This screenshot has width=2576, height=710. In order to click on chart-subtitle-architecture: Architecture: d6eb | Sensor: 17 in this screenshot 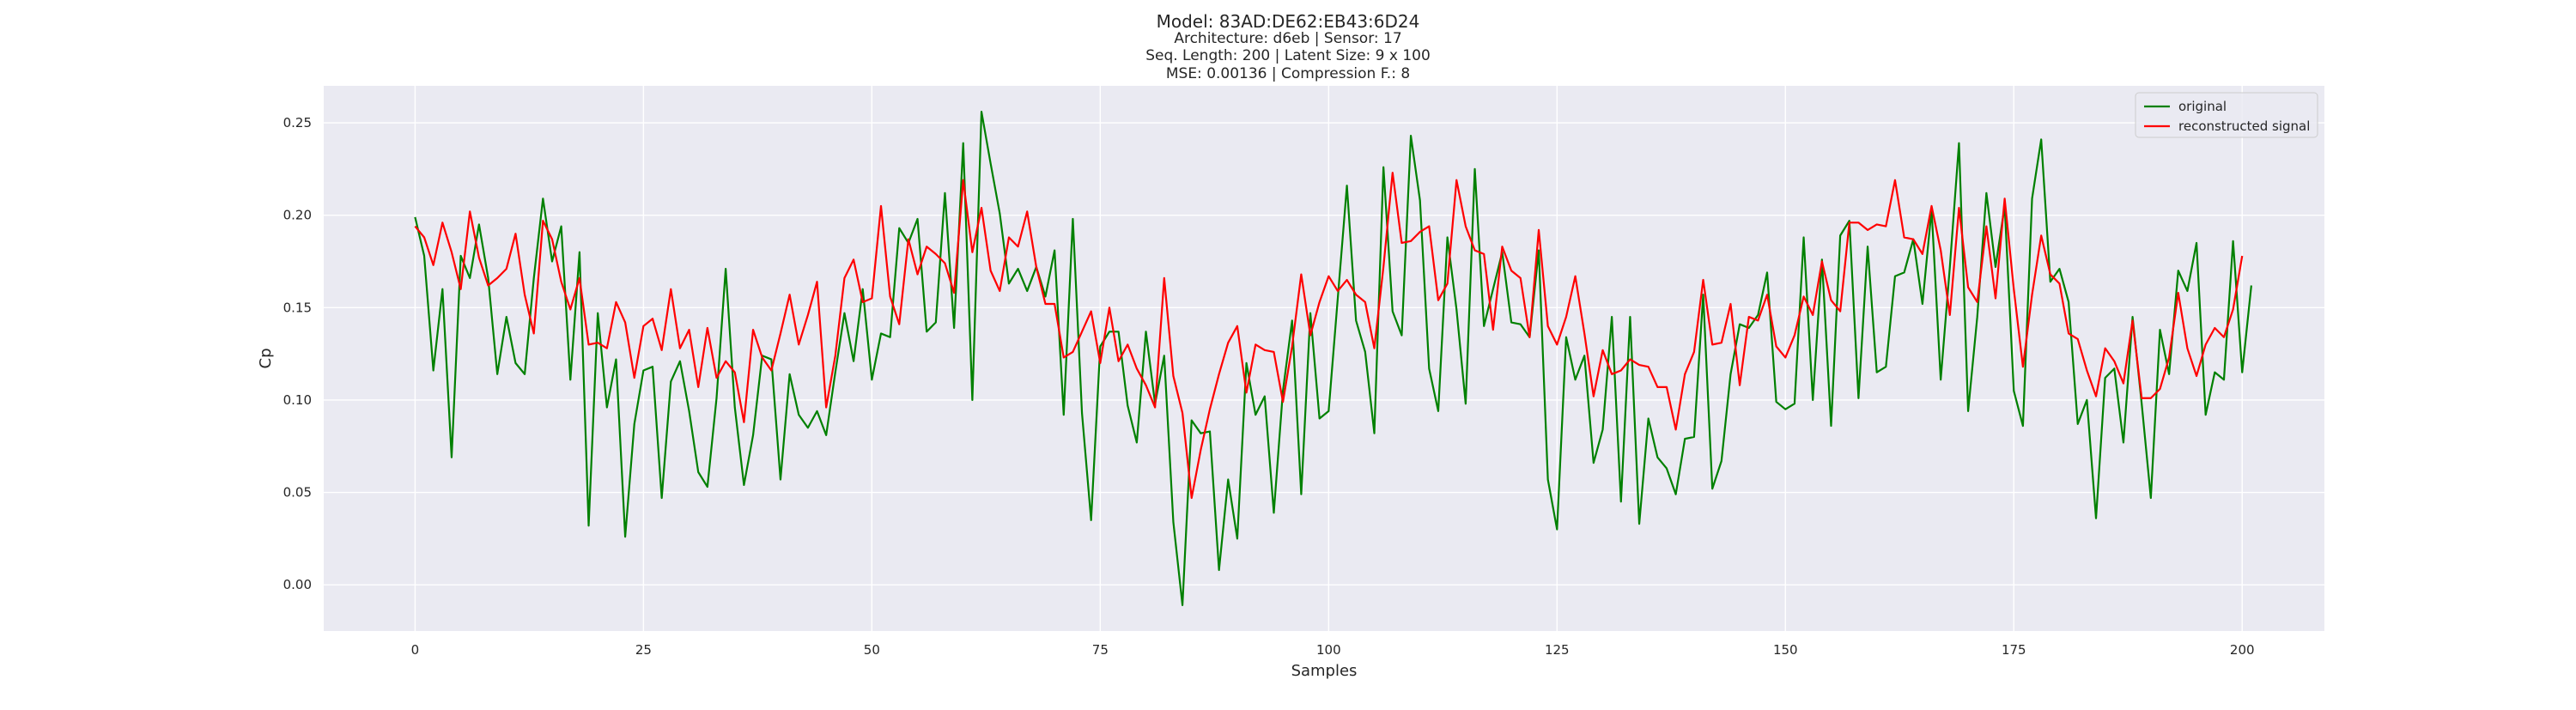, I will do `click(1287, 38)`.